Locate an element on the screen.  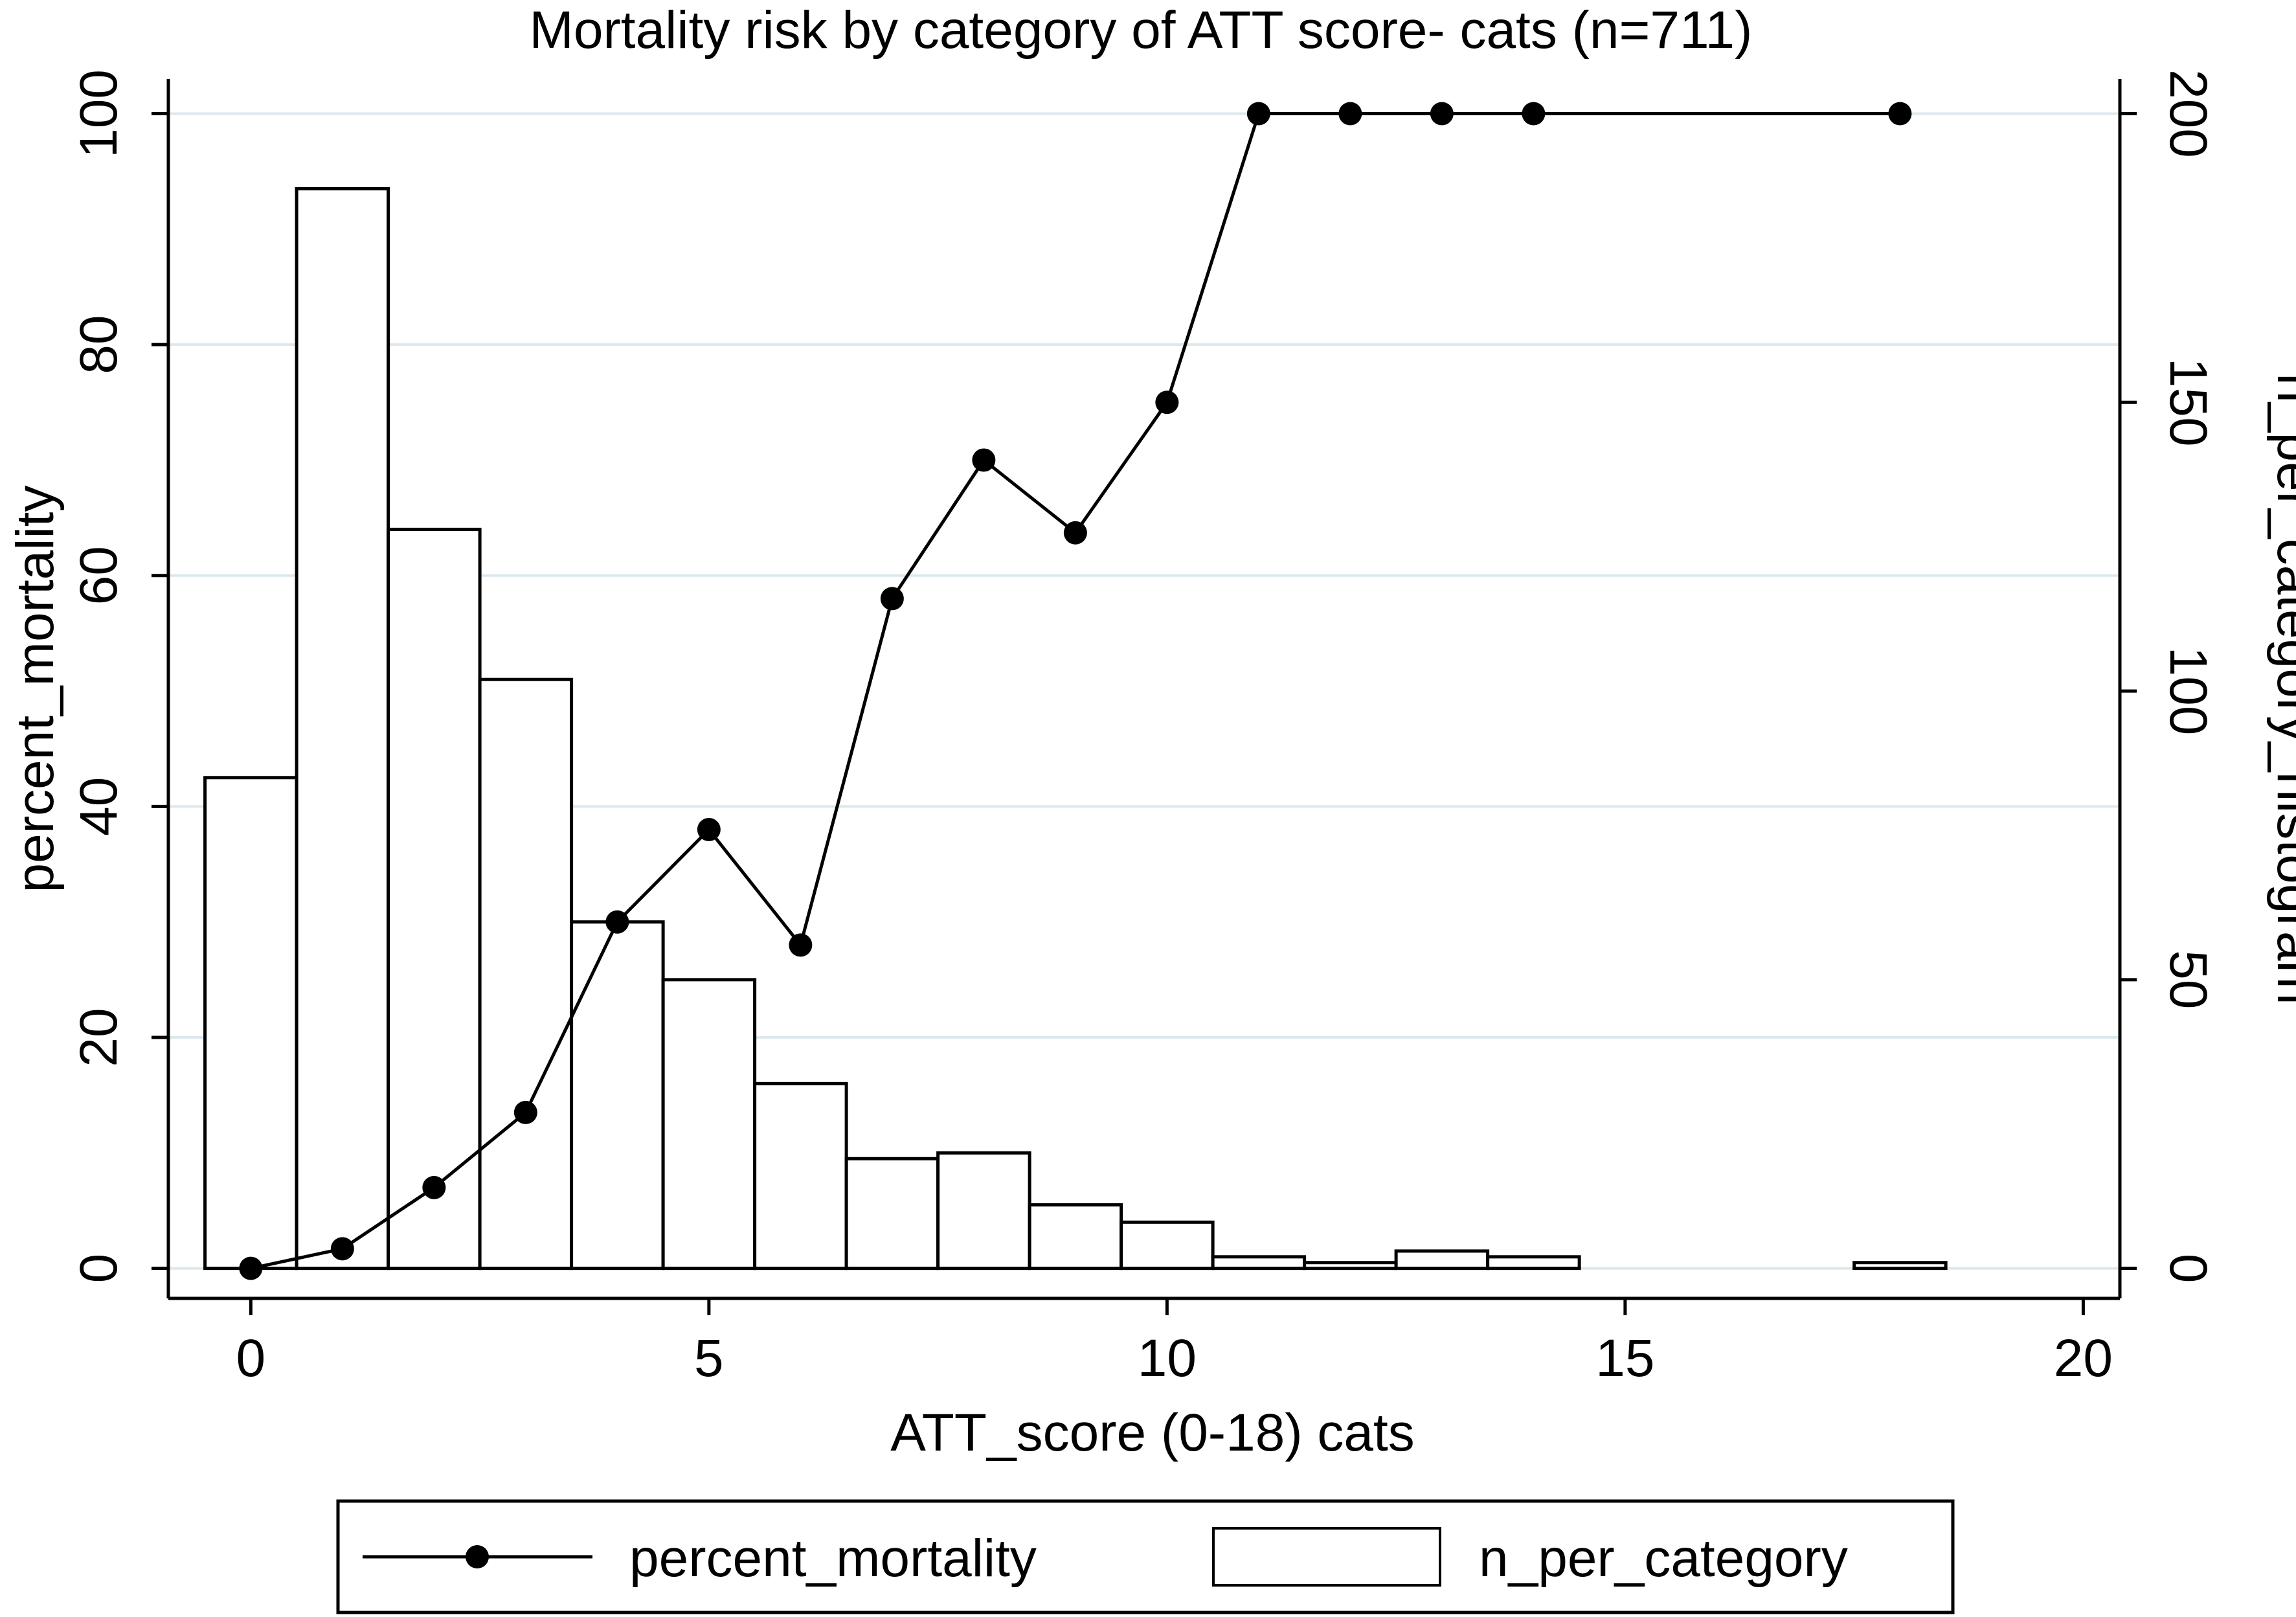
x-tick-label-10: 10 is located at coordinates (1167, 1358).